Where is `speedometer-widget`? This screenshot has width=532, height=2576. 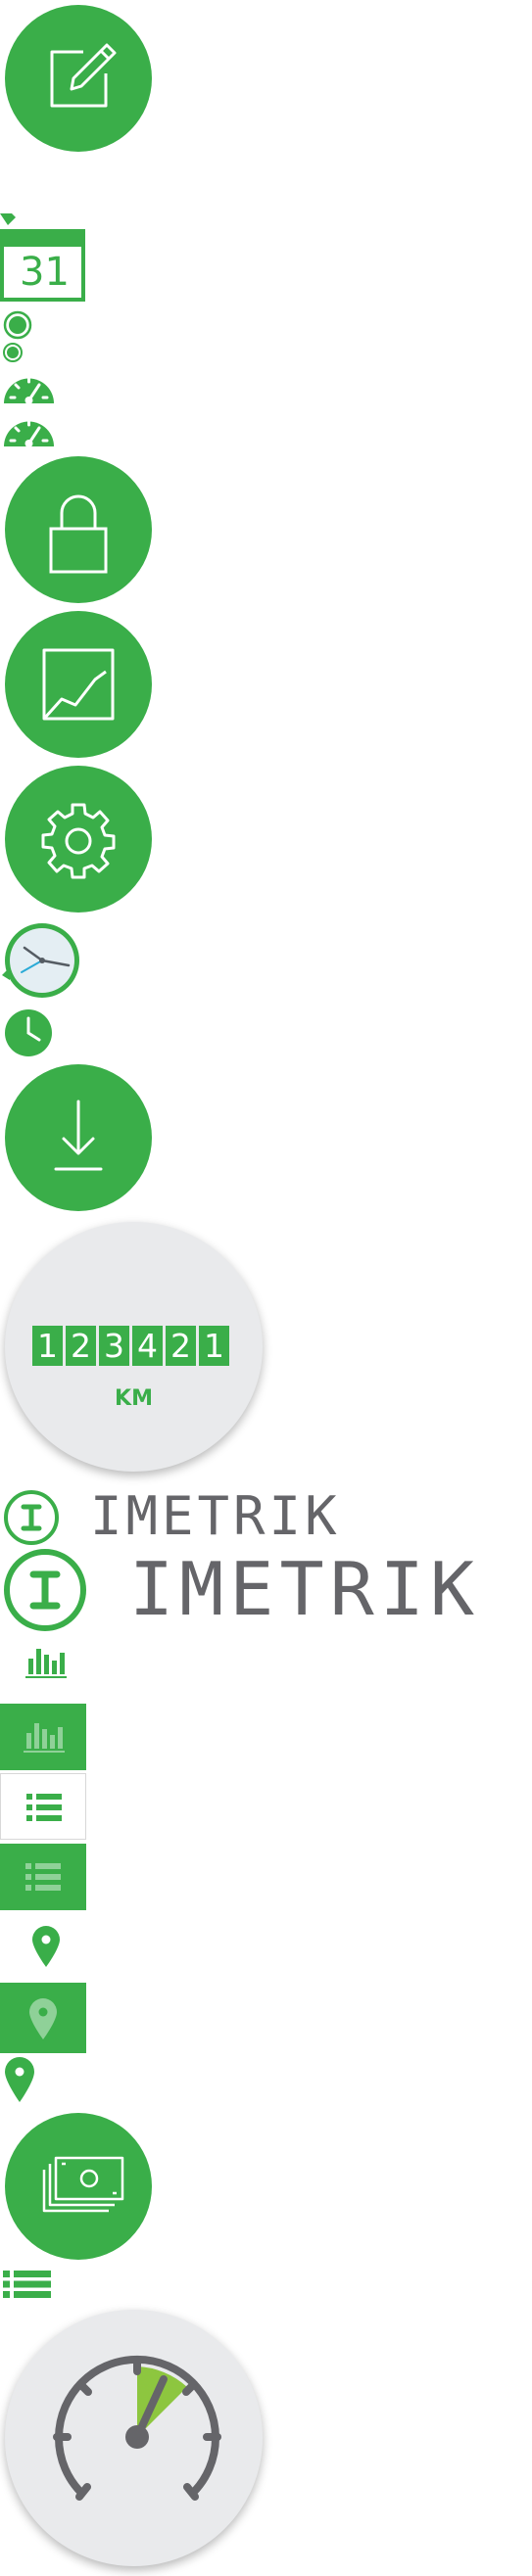 speedometer-widget is located at coordinates (134, 2438).